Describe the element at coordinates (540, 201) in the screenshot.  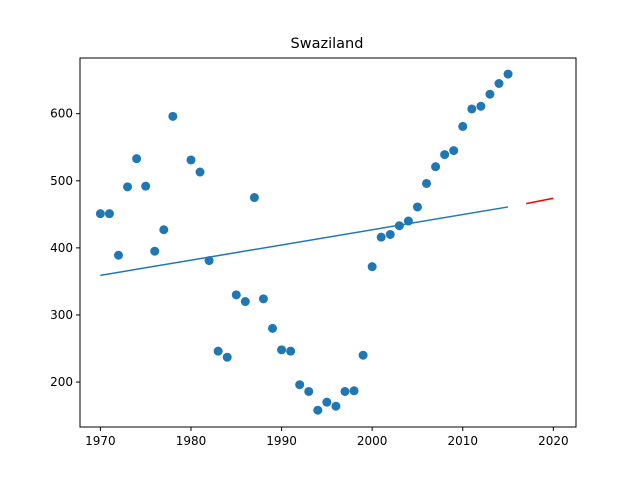
I see `forecast-line` at that location.